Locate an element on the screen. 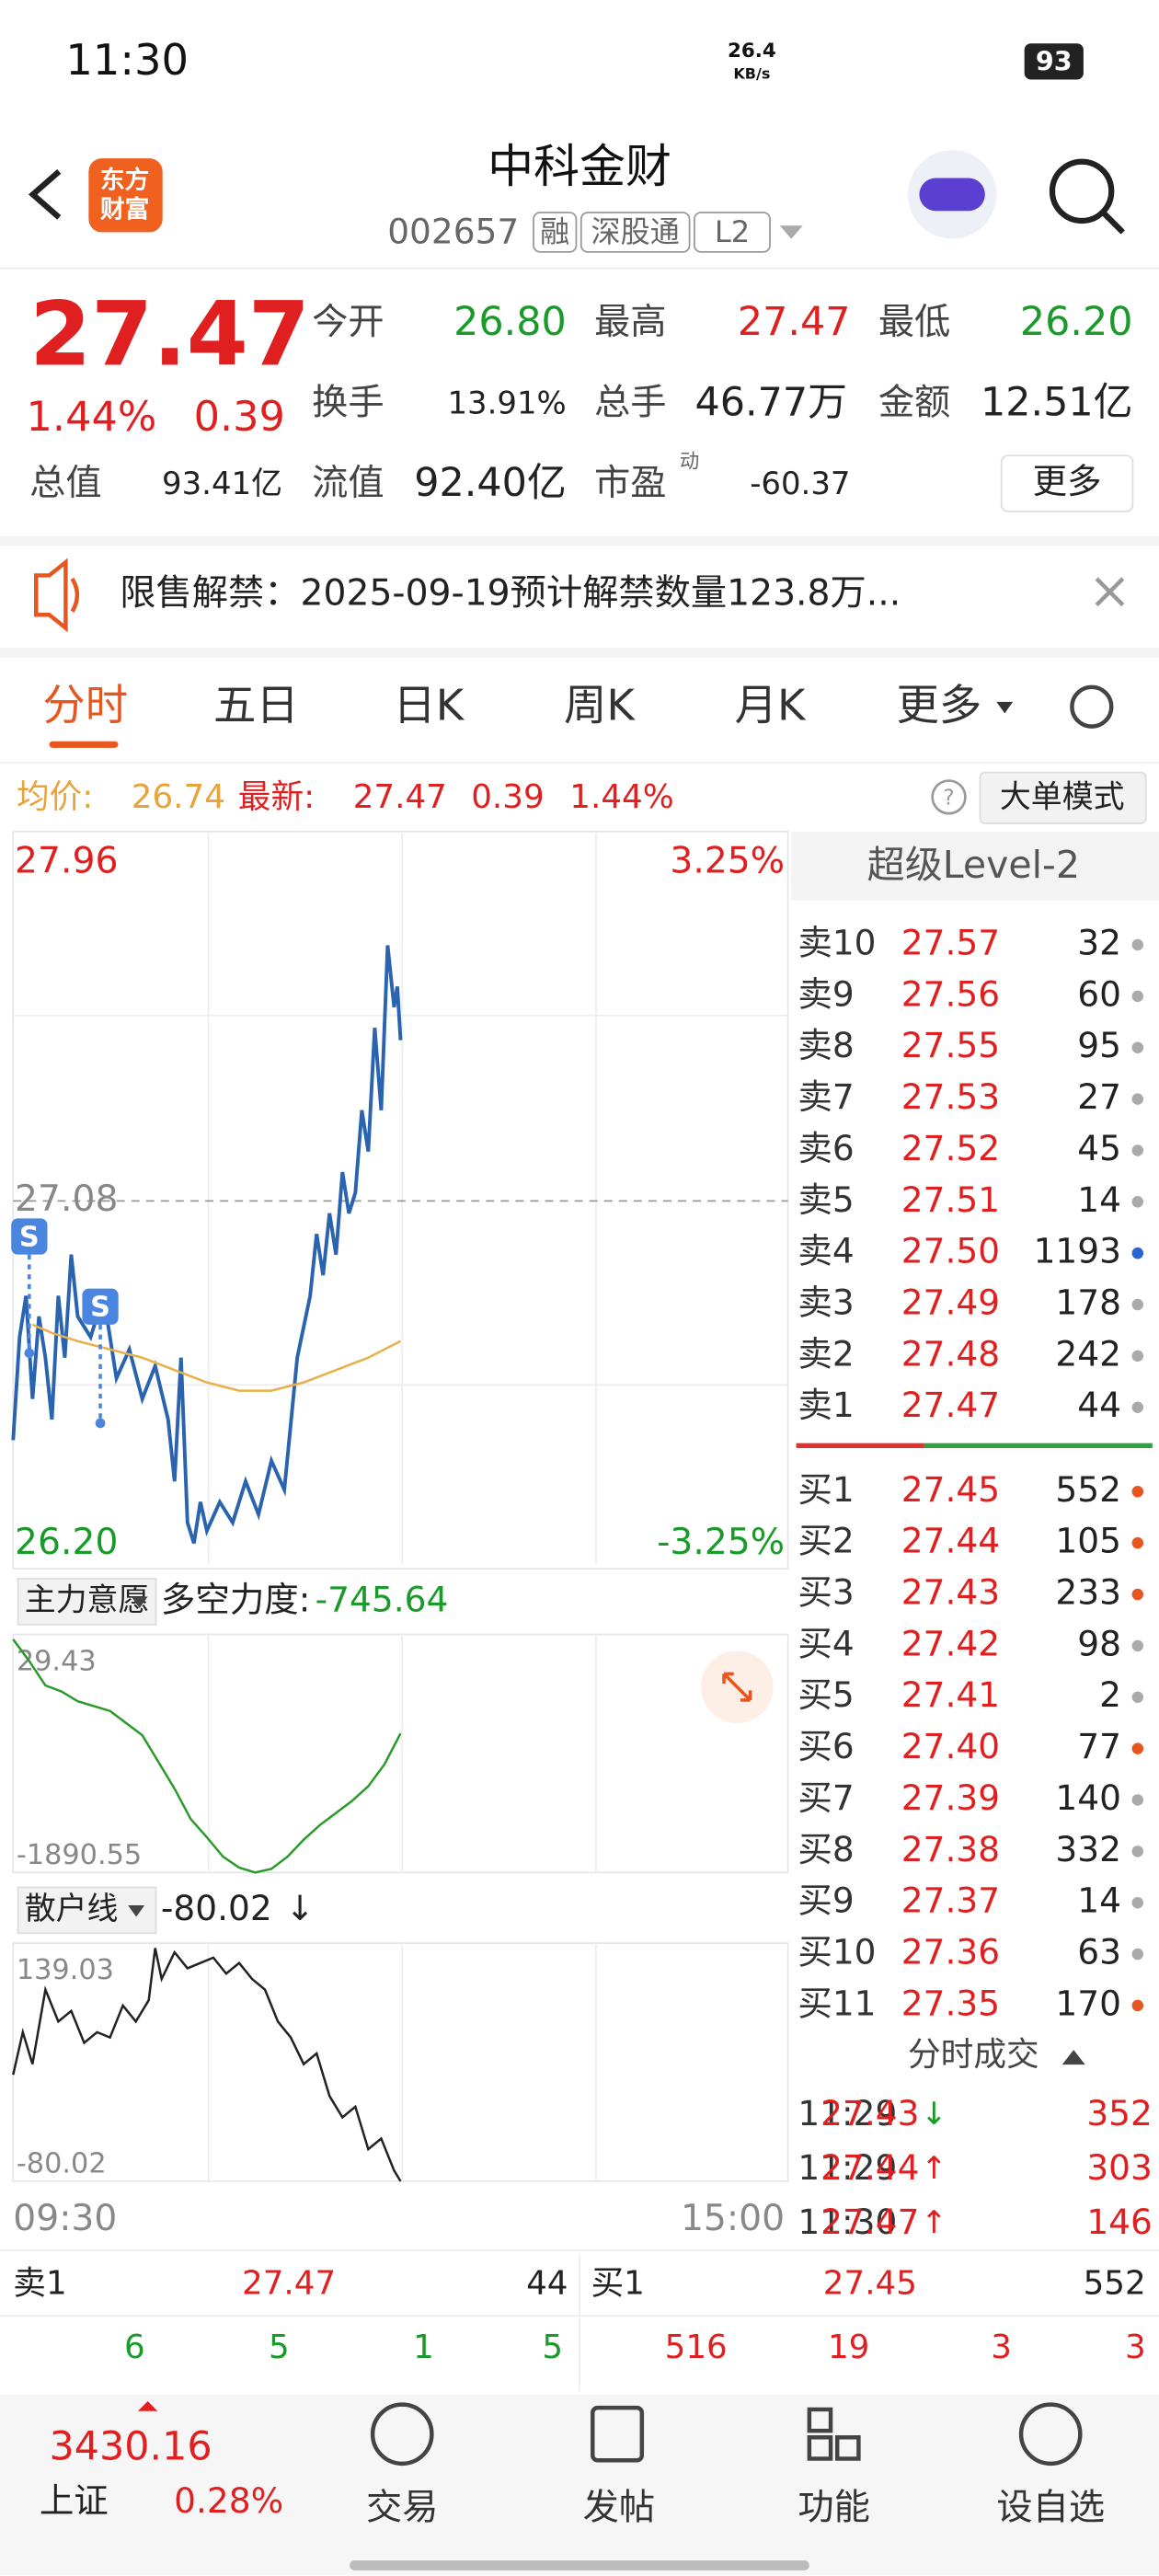 This screenshot has height=2576, width=1159. y-label: -80.02 is located at coordinates (62, 2164).